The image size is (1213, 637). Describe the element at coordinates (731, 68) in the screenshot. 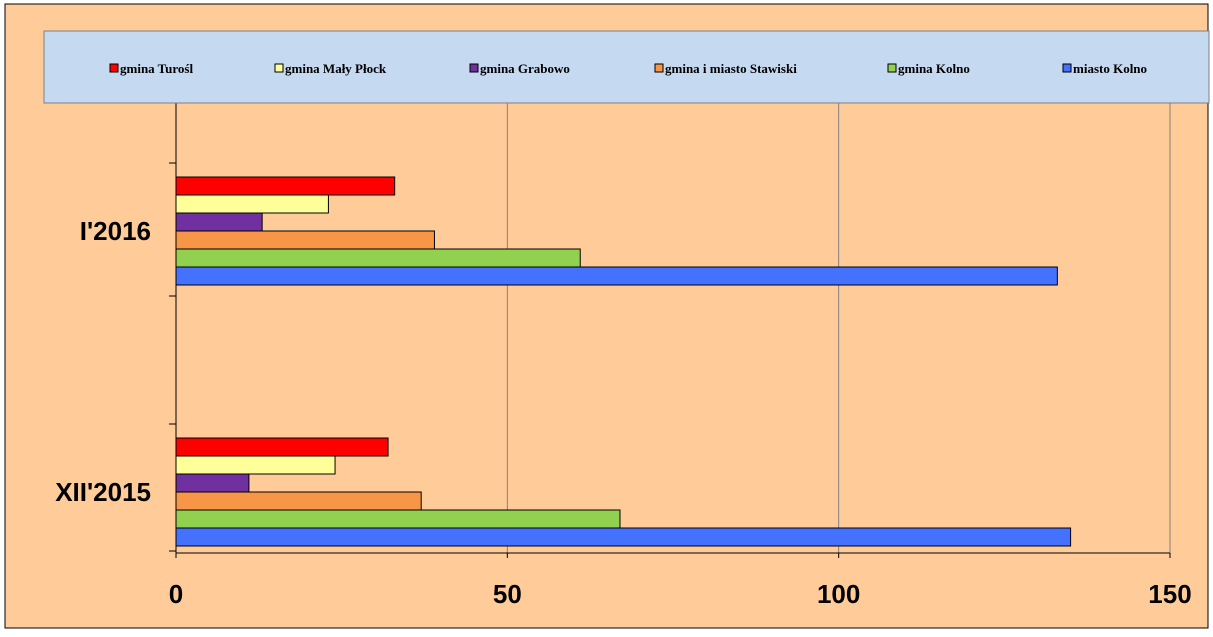

I see `legend-label-gmina-i-miasto-stawiski: gmina i miasto Stawiski` at that location.